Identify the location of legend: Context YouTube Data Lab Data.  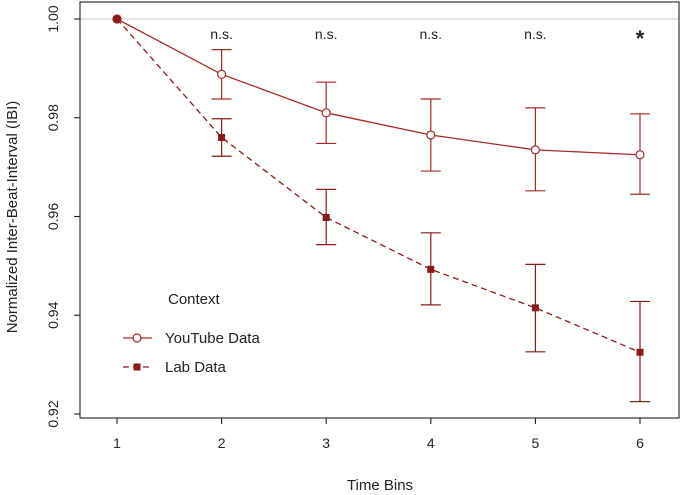
(191, 333).